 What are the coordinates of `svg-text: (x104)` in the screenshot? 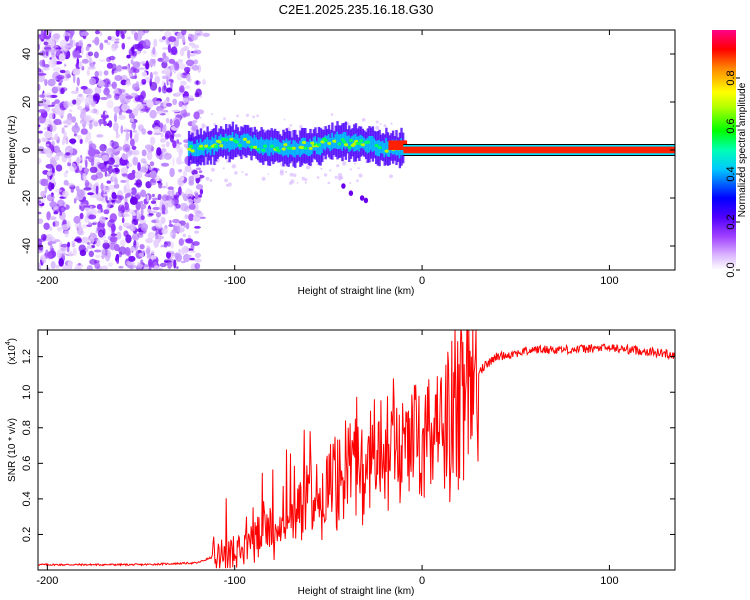 It's located at (11, 351).